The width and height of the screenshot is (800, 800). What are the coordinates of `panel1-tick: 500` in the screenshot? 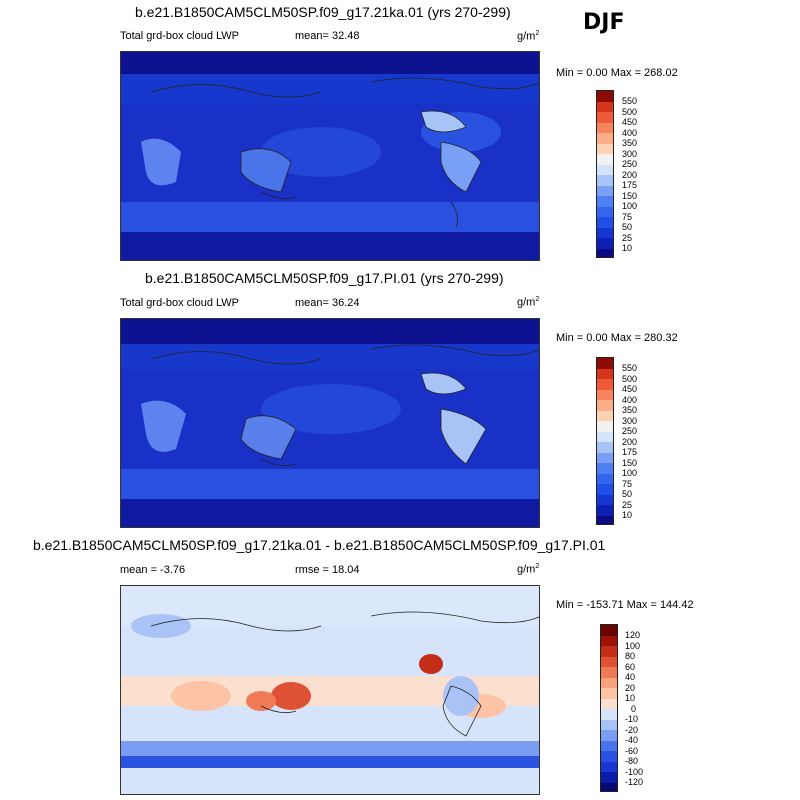 It's located at (630, 112).